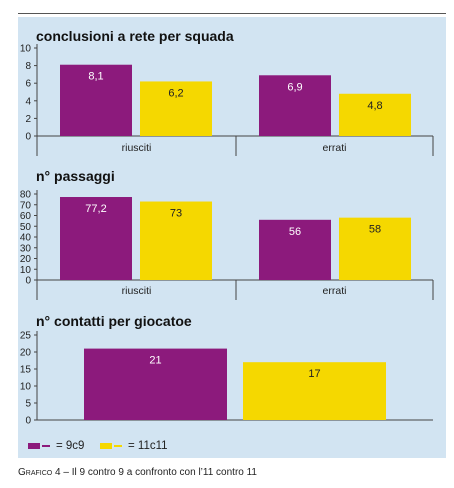 This screenshot has width=454, height=488. What do you see at coordinates (70, 446) in the screenshot?
I see `legend-label-9c9: = 9c9` at bounding box center [70, 446].